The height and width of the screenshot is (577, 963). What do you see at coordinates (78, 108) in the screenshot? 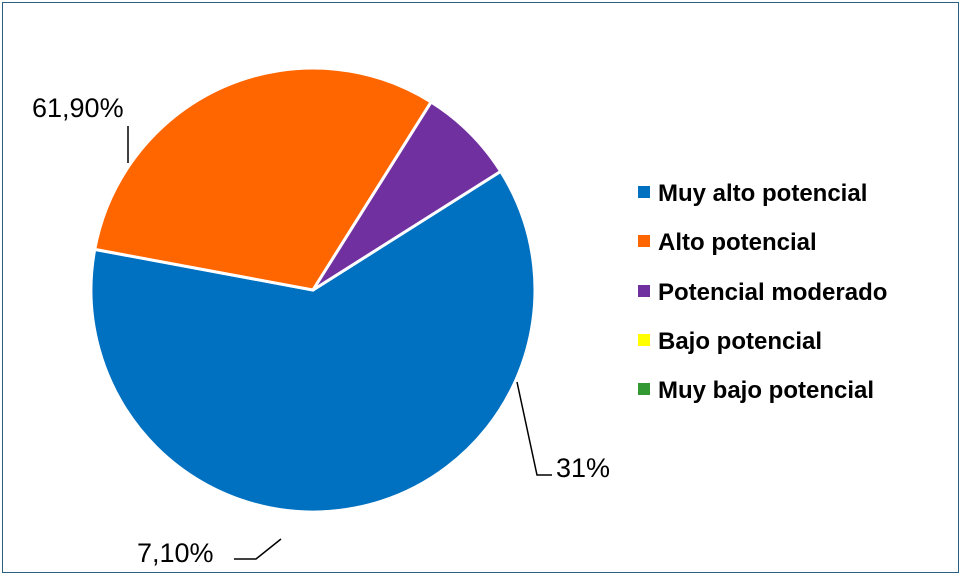
I see `data-label-muy-alto: 61,90%` at bounding box center [78, 108].